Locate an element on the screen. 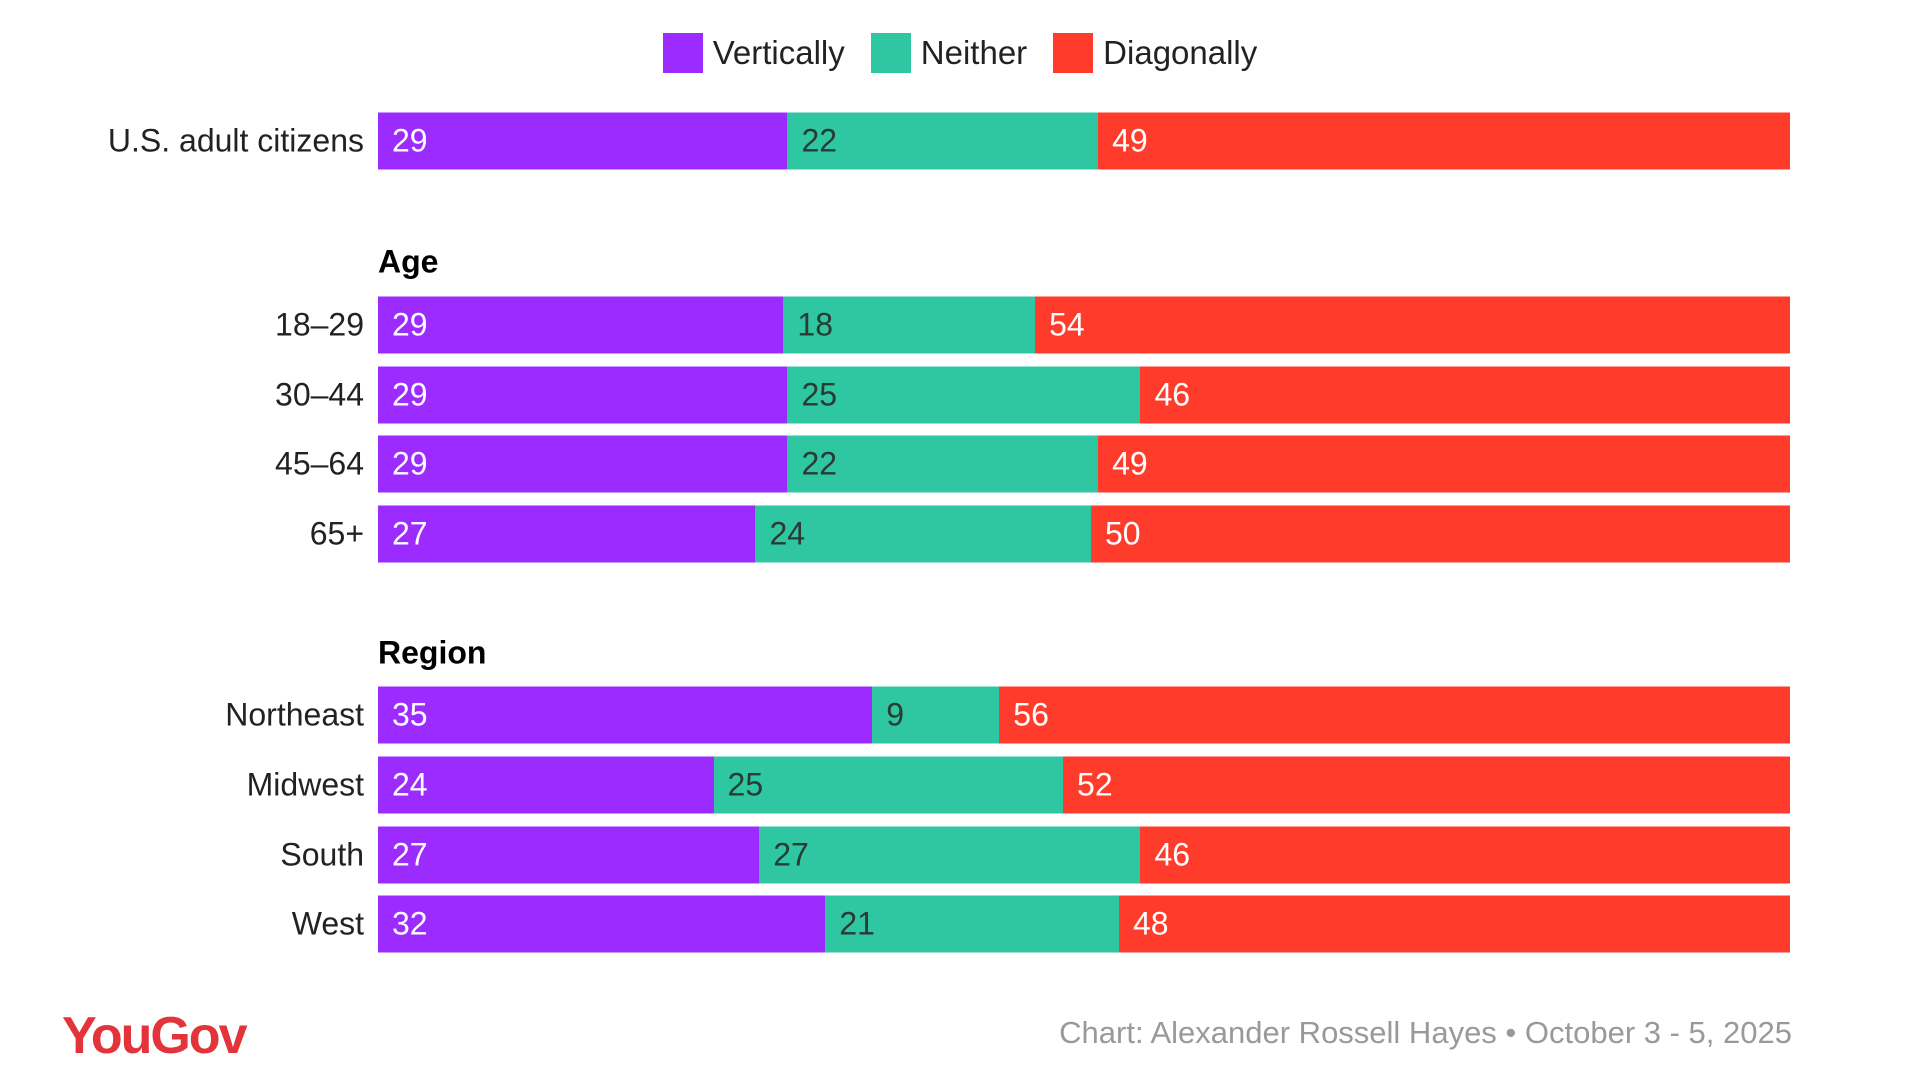  row-label: South is located at coordinates (322, 854).